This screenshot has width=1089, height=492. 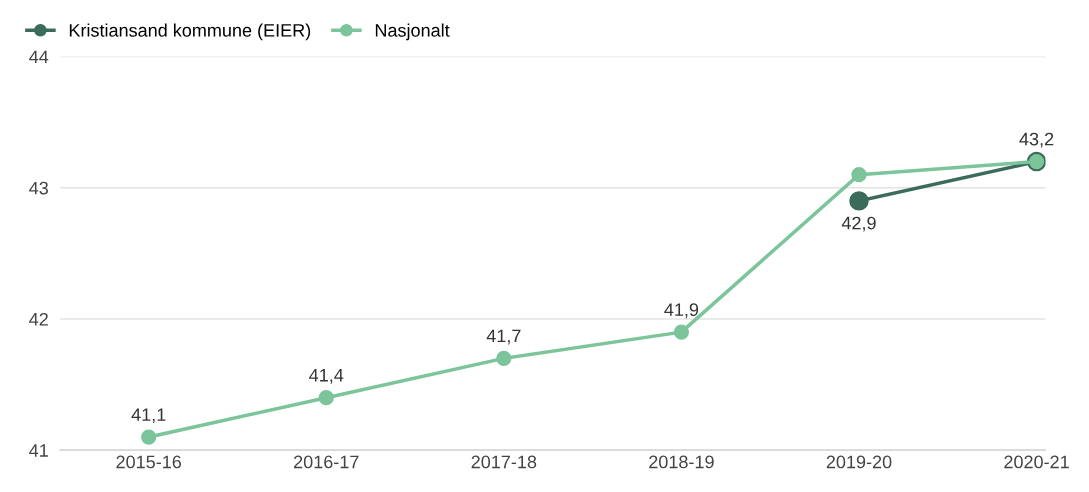 What do you see at coordinates (38, 450) in the screenshot?
I see `y-tick-label: 41` at bounding box center [38, 450].